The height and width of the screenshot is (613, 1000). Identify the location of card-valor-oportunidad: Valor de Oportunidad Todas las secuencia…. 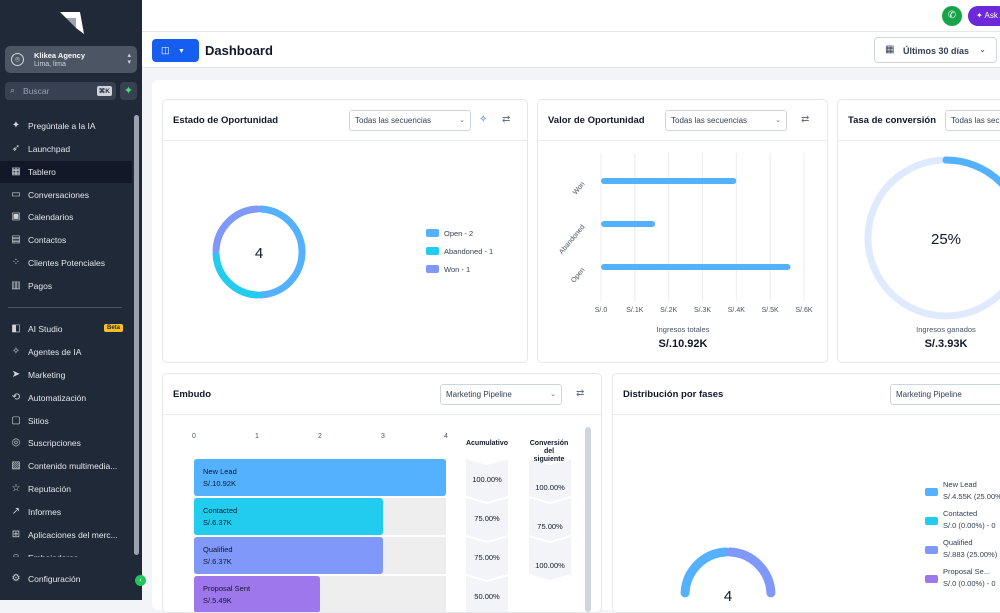
(682, 231).